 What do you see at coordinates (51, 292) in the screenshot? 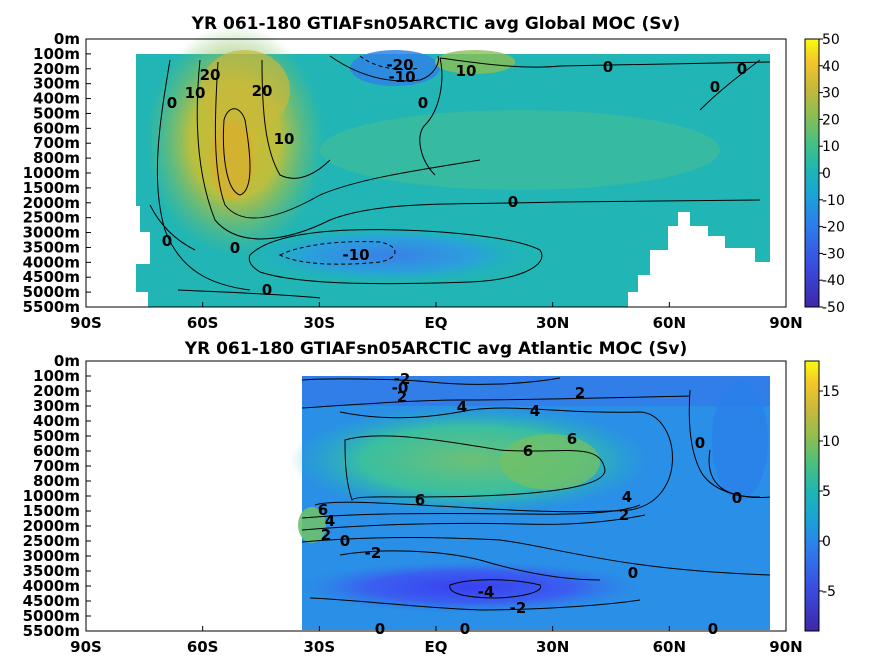
I see `global-y-tick-label: 5000m` at bounding box center [51, 292].